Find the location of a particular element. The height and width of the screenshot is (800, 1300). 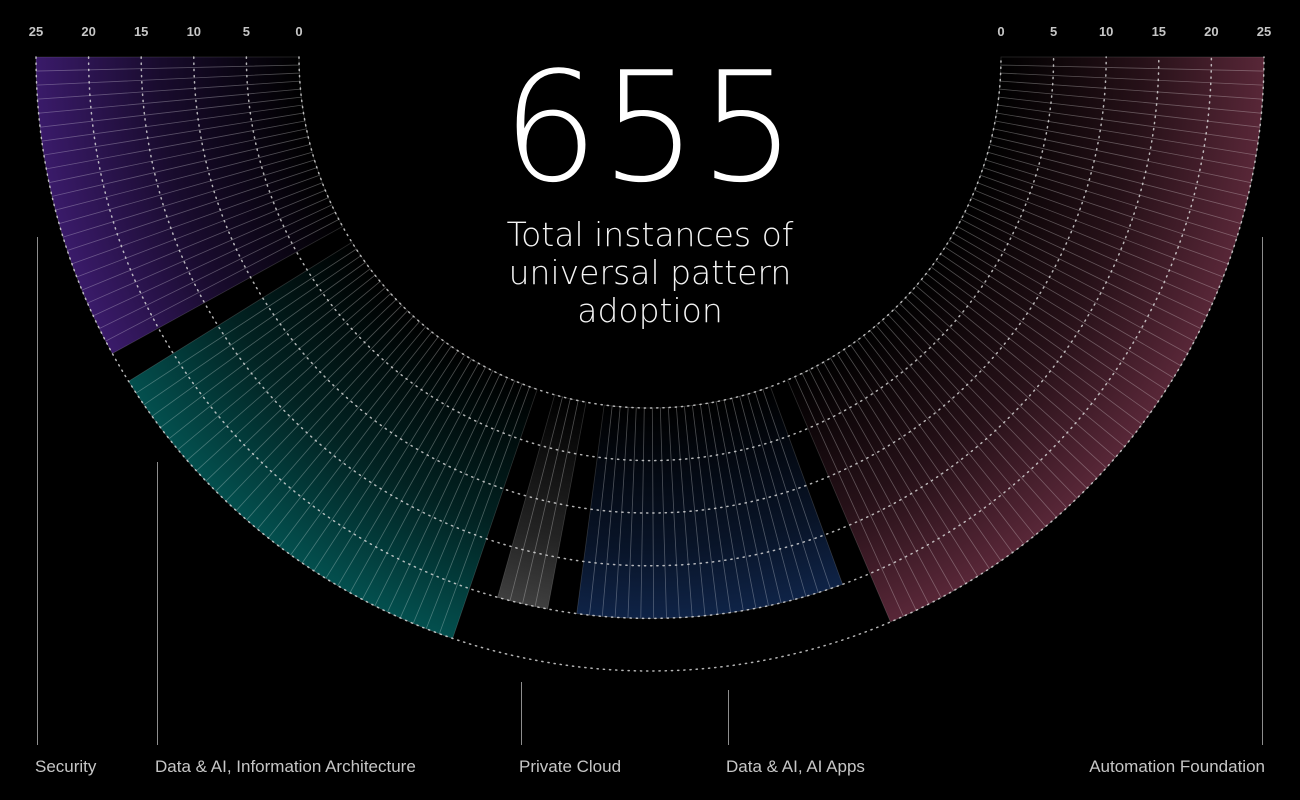

category-label-security: Security is located at coordinates (66, 766).